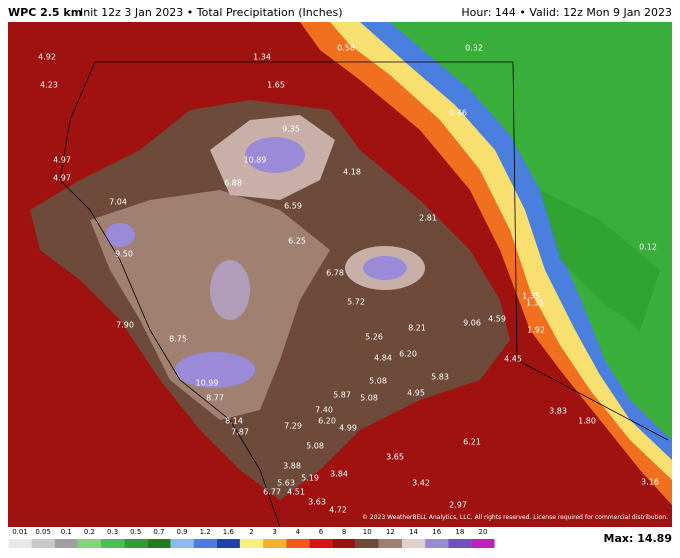 This screenshot has height=558, width=680. Describe the element at coordinates (352, 172) in the screenshot. I see `value-label: 4.18` at that location.